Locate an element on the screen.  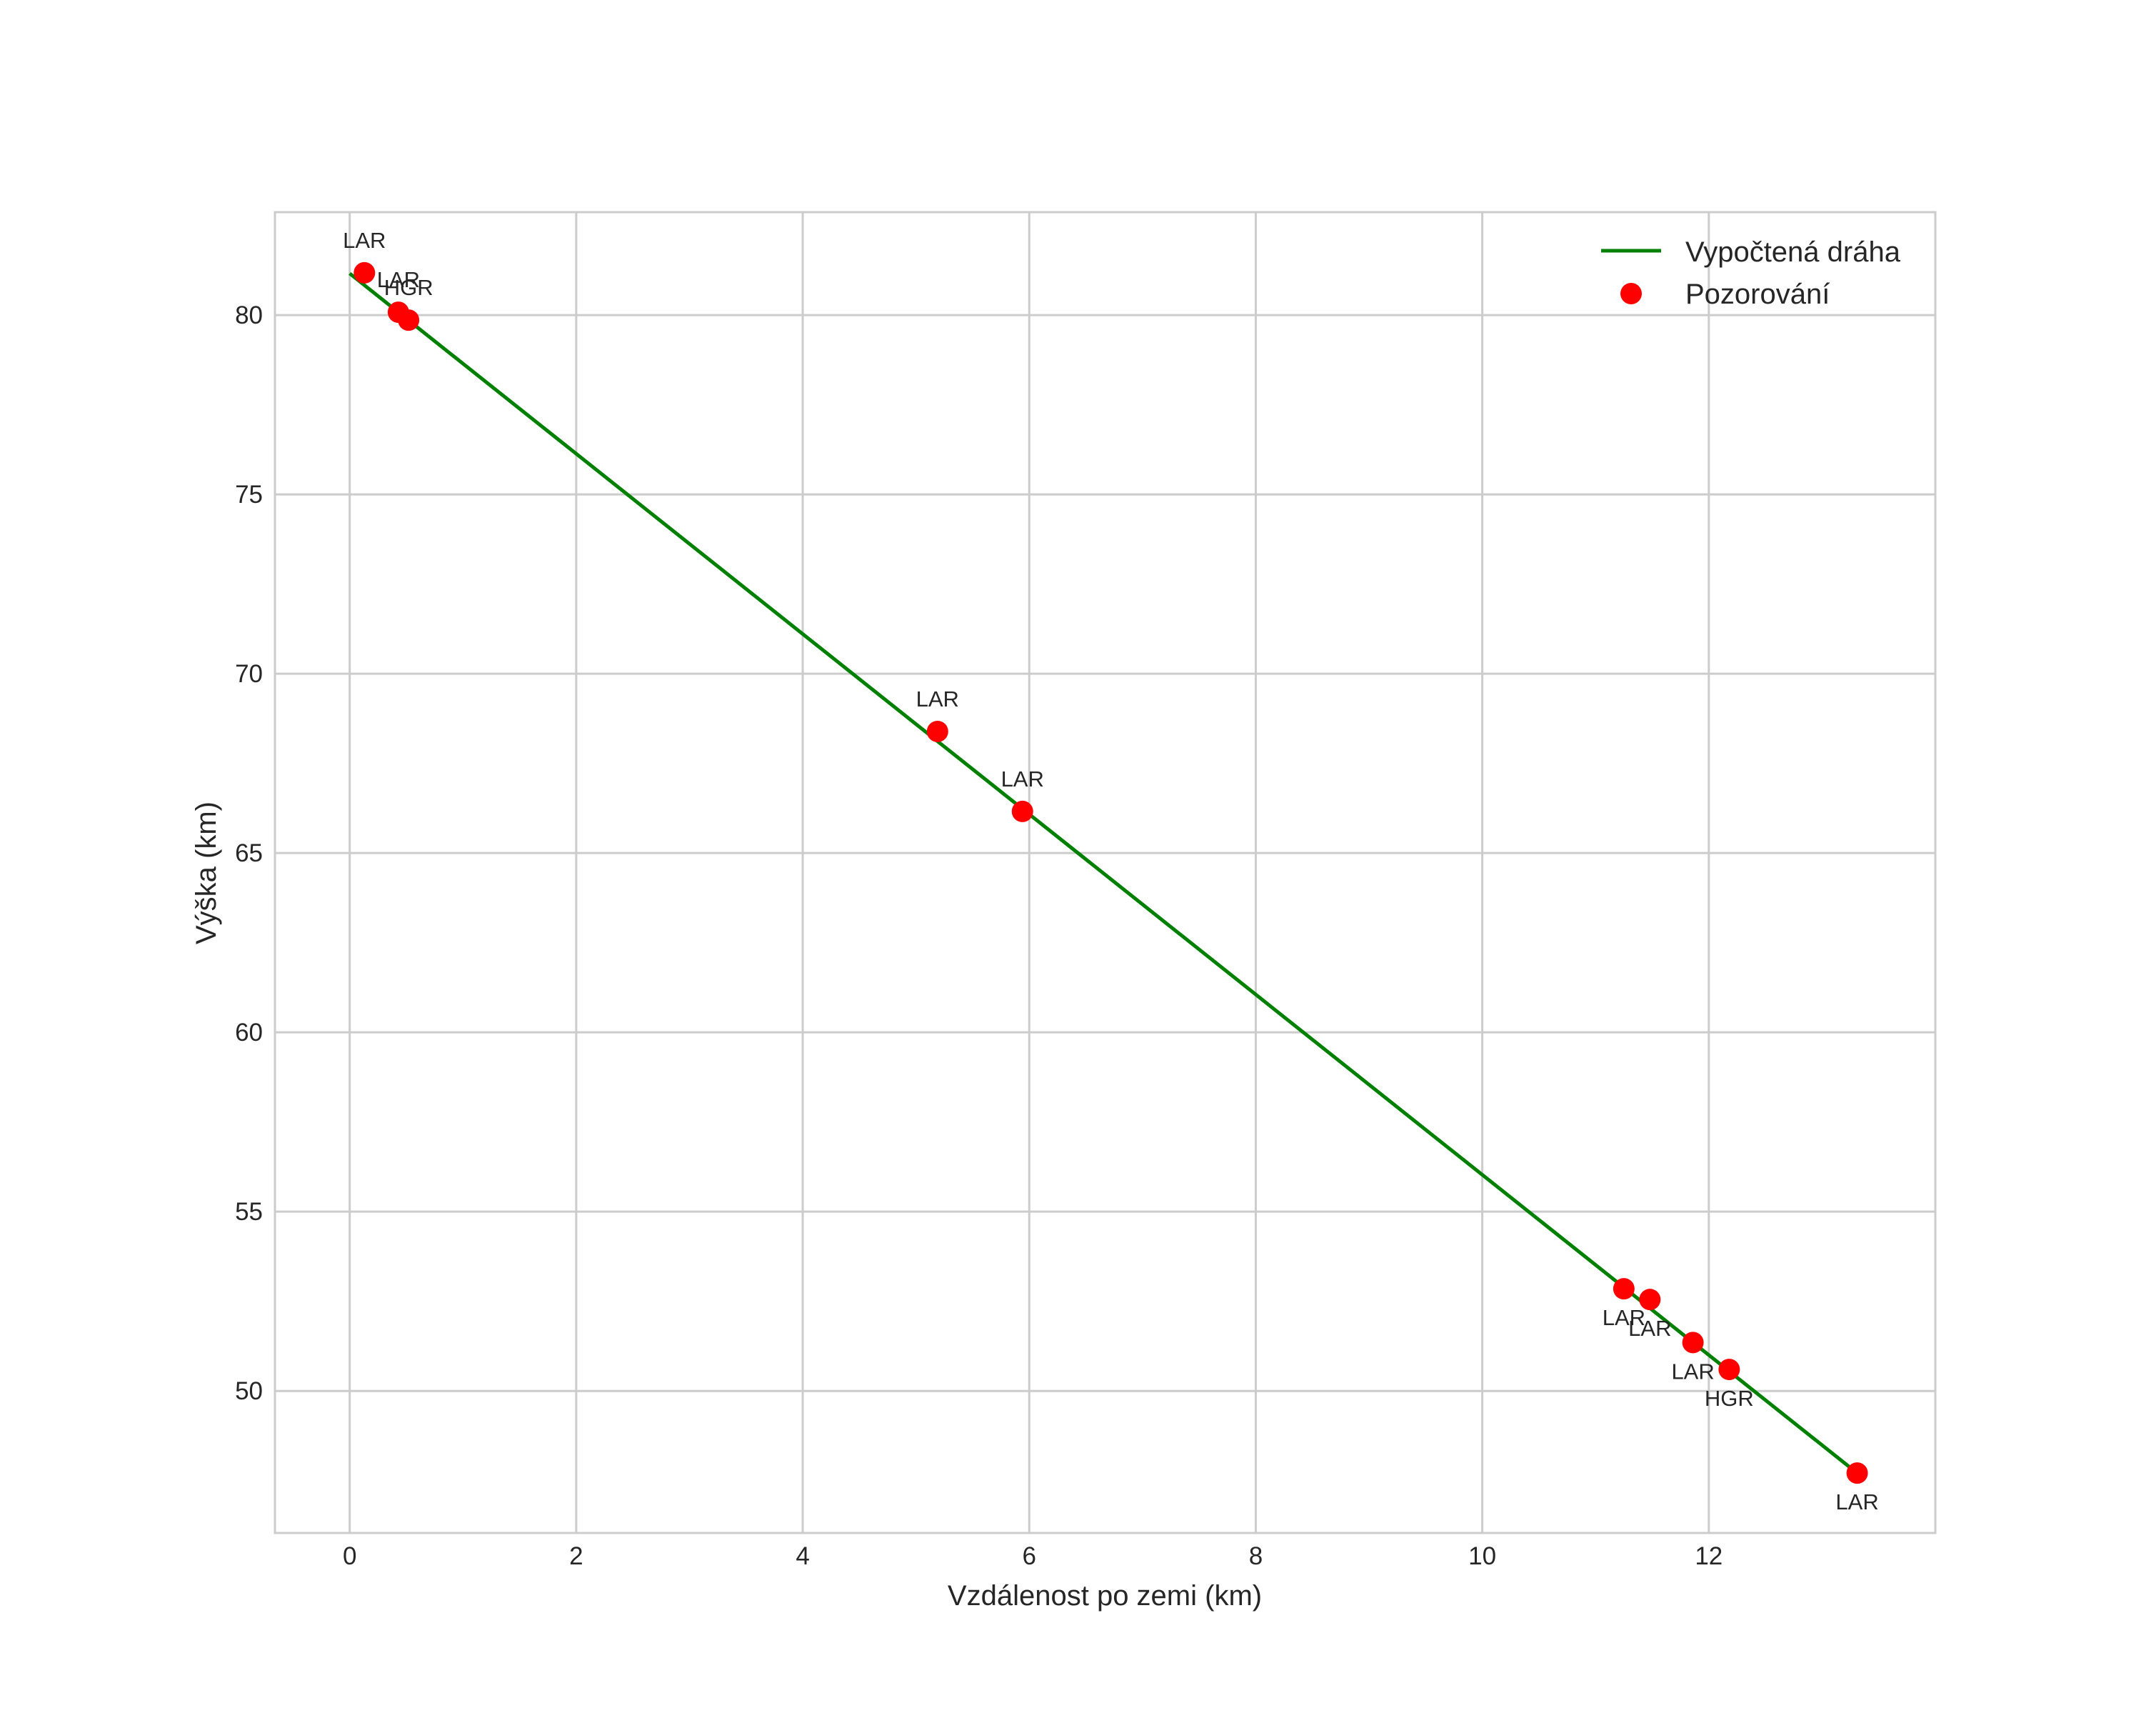
y-tick-label: 75 is located at coordinates (249, 495).